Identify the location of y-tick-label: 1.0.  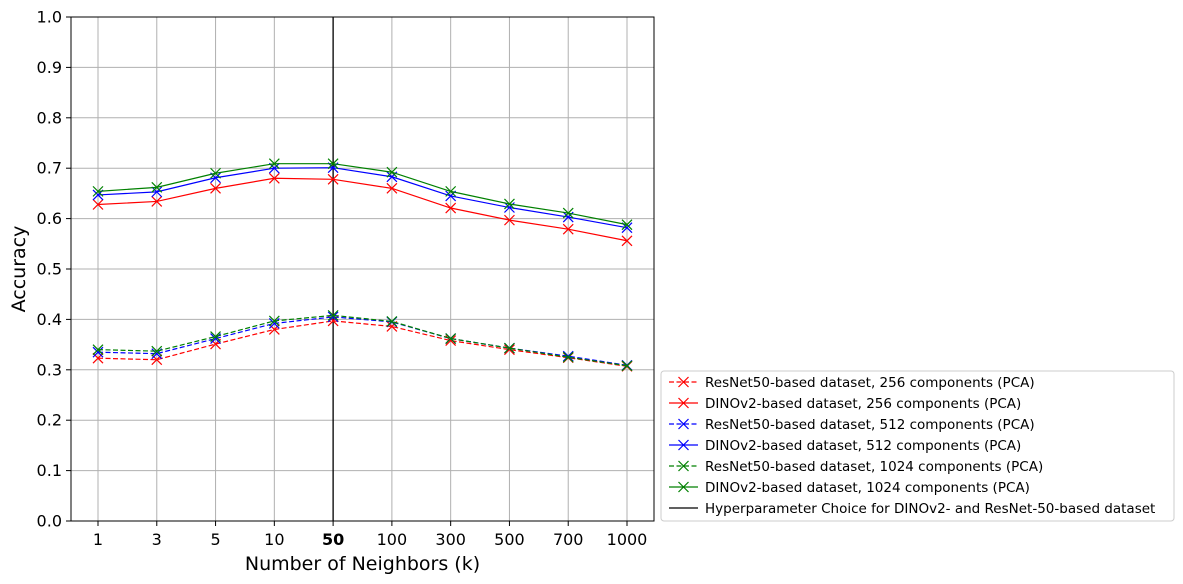
(49, 17).